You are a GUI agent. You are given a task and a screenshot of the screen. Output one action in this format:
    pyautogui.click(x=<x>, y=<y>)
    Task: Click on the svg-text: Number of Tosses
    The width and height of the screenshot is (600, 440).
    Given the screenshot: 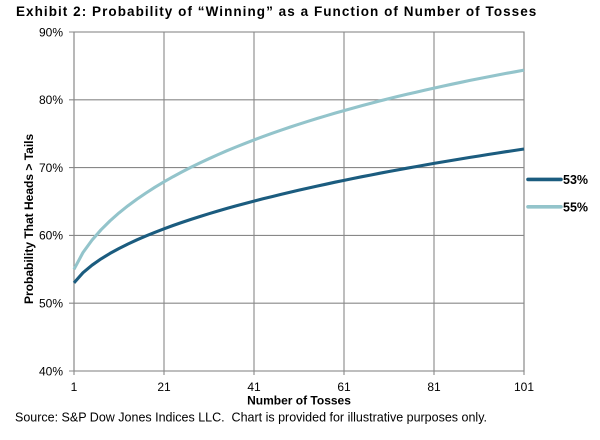 What is the action you would take?
    pyautogui.click(x=299, y=401)
    